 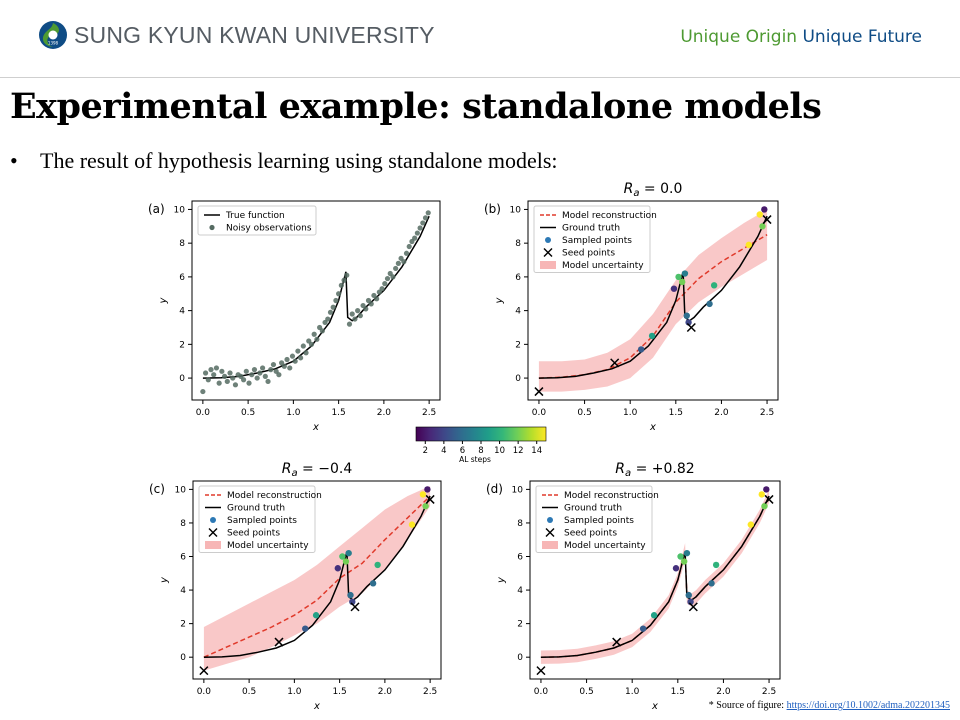 I want to click on panel-letter: (b), so click(x=492, y=209).